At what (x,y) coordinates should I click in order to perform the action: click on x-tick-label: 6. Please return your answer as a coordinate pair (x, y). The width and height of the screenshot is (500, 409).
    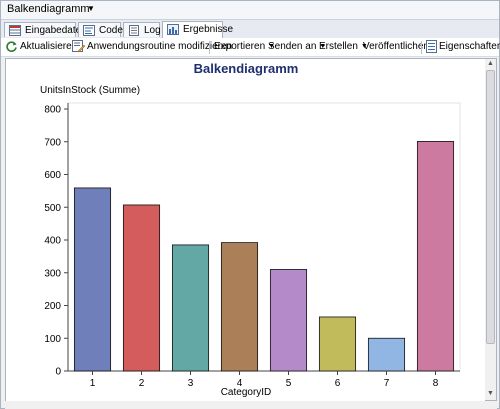
    Looking at the image, I should click on (338, 383).